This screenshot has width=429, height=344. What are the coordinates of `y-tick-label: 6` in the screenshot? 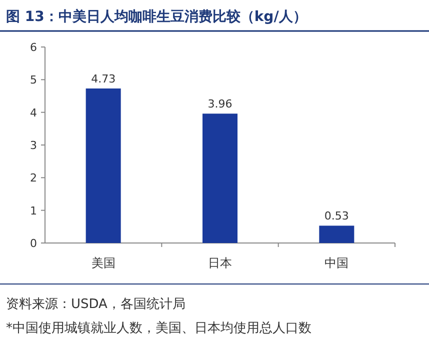 It's located at (33, 47).